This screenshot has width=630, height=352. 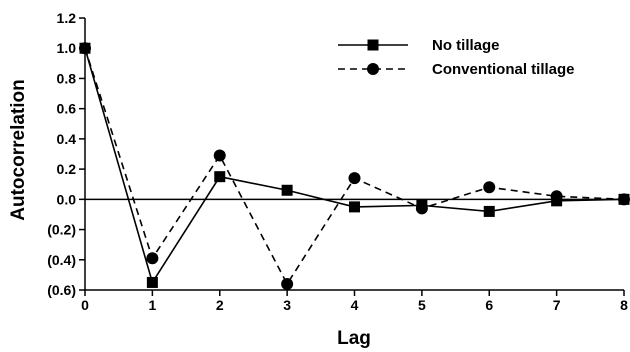 What do you see at coordinates (354, 338) in the screenshot?
I see `x-axis-title: Lag` at bounding box center [354, 338].